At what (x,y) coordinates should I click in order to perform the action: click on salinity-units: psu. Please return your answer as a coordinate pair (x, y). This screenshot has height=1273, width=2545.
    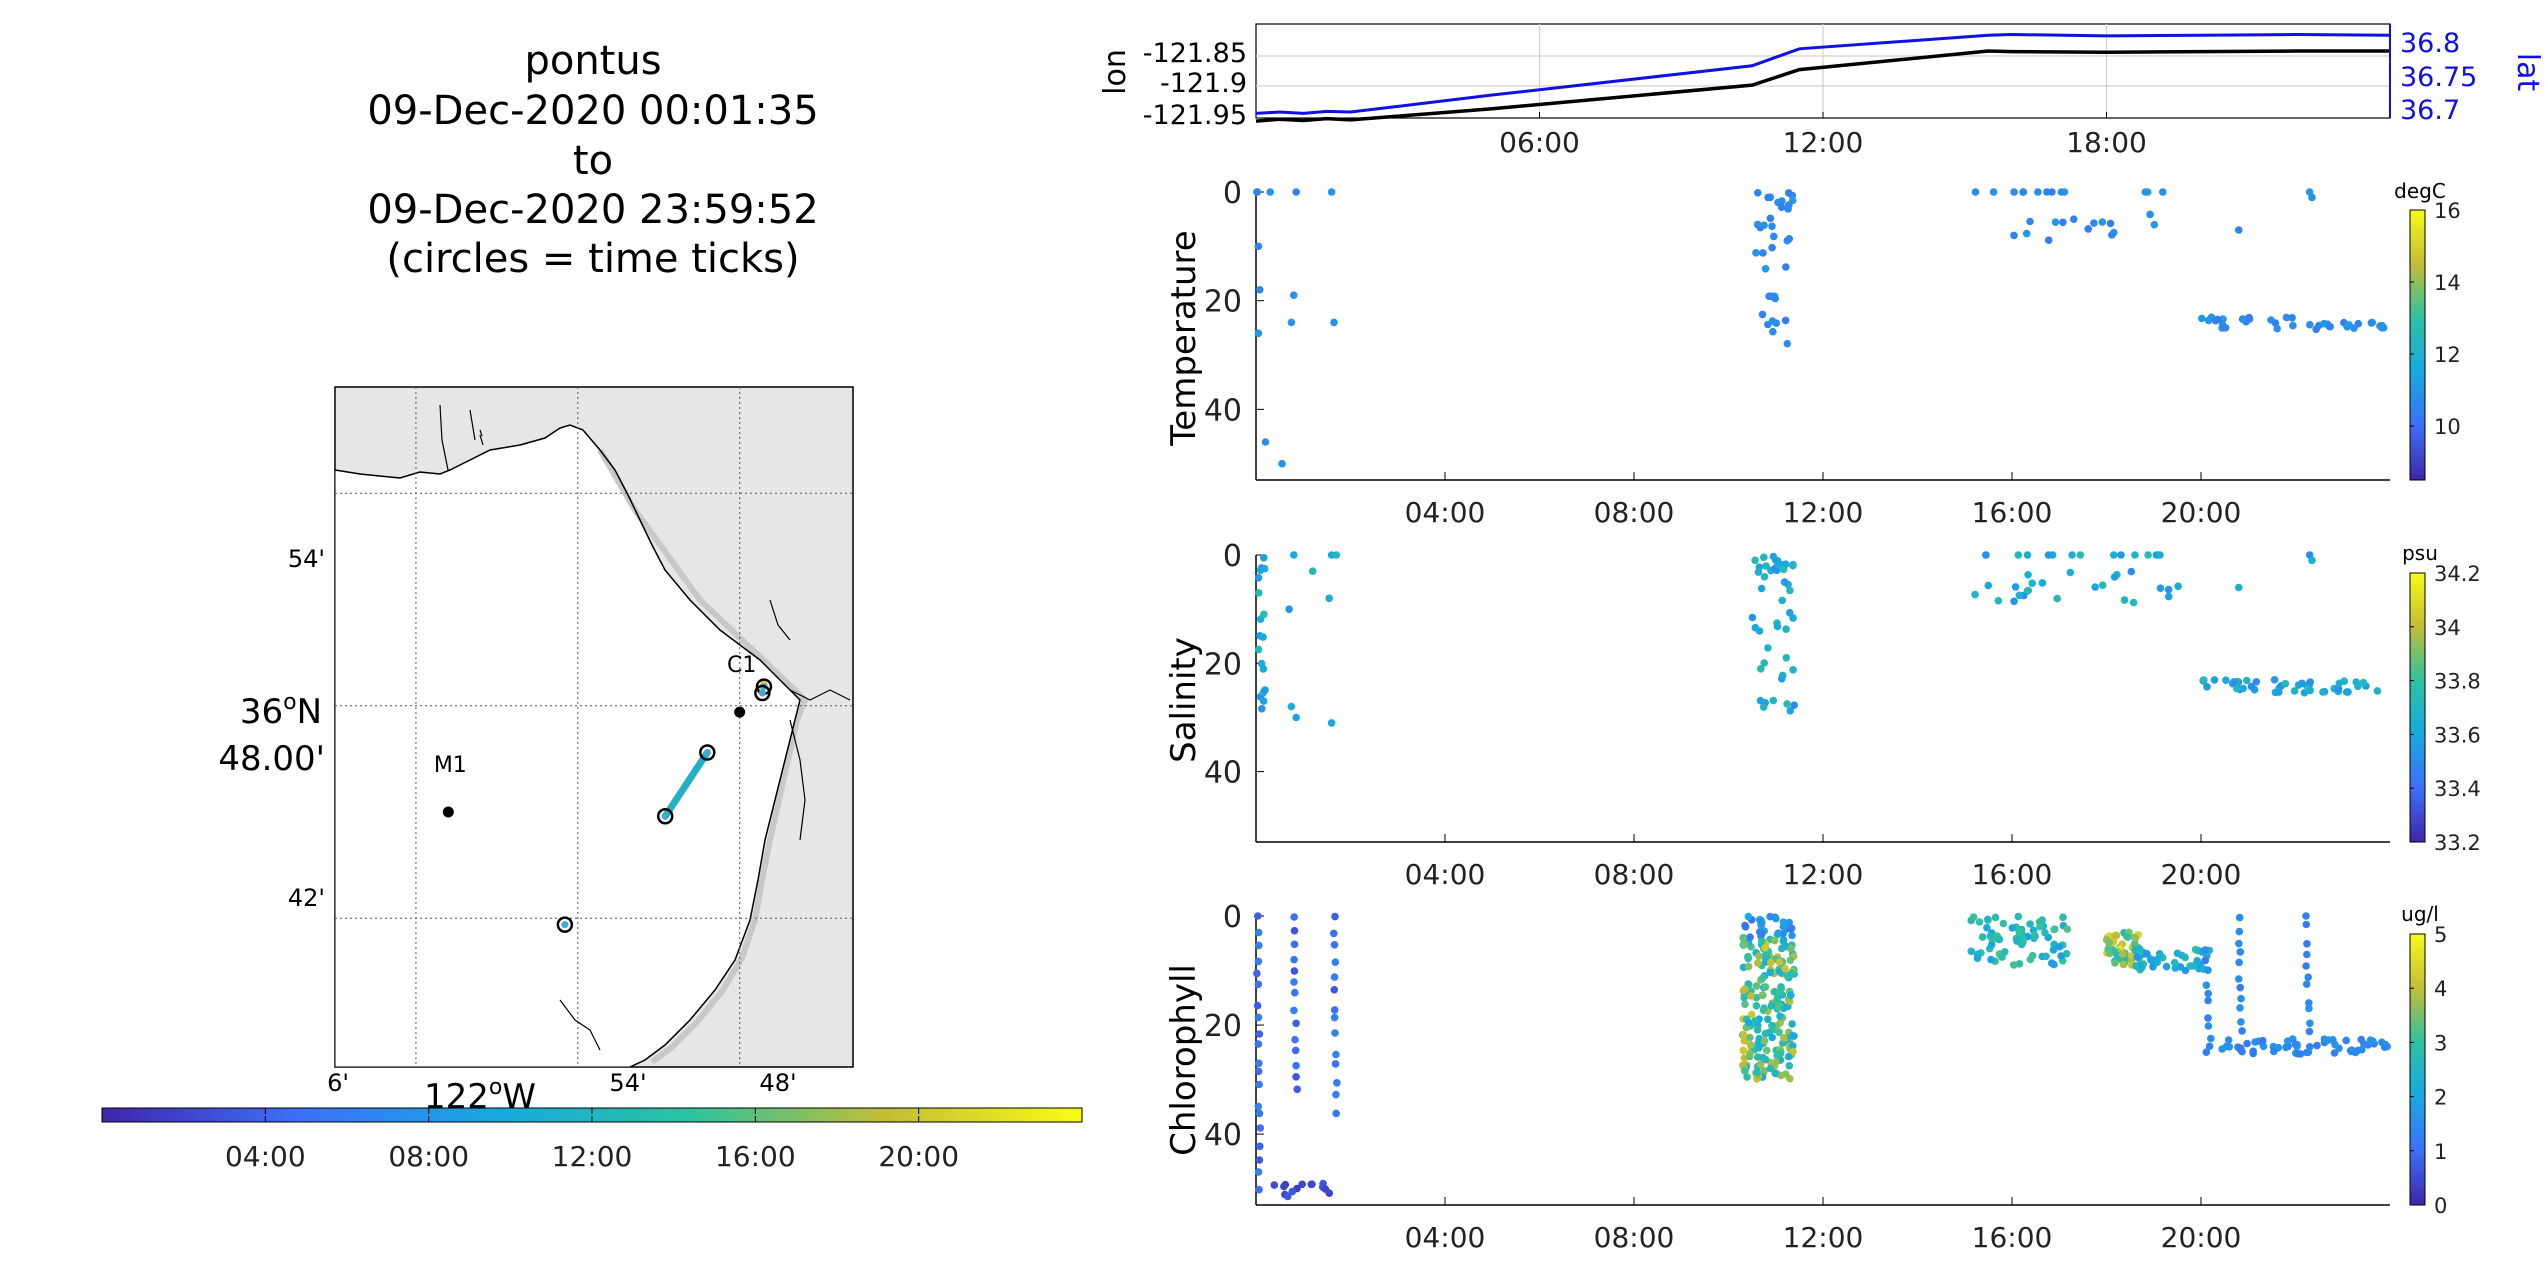
    Looking at the image, I should click on (2420, 553).